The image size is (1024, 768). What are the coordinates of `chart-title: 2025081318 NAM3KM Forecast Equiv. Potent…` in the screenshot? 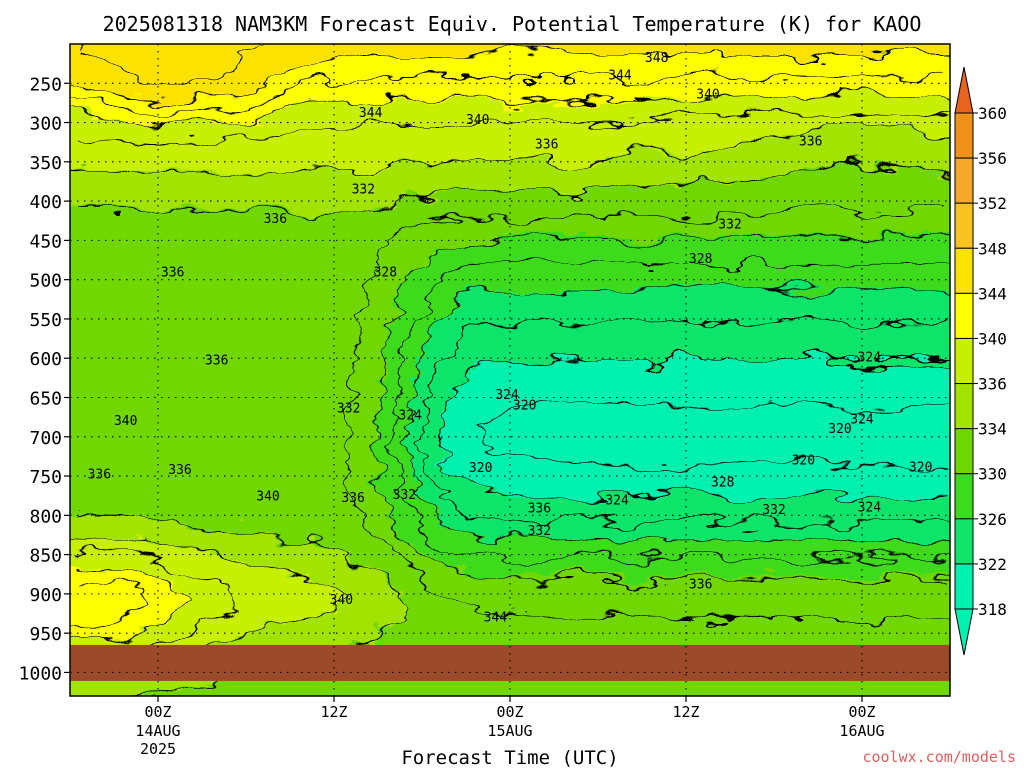 It's located at (512, 24).